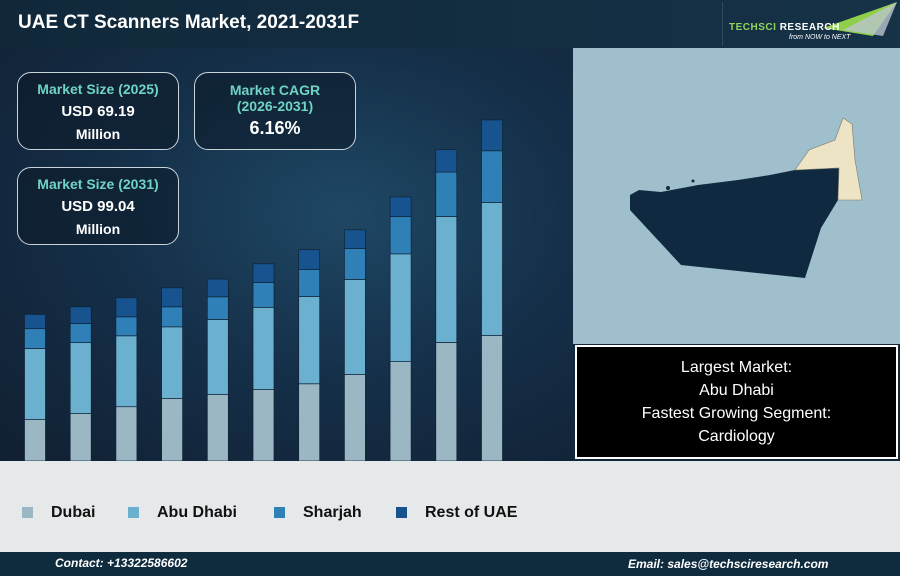 The height and width of the screenshot is (576, 900). I want to click on legend-item-dubai: Dubai, so click(58, 513).